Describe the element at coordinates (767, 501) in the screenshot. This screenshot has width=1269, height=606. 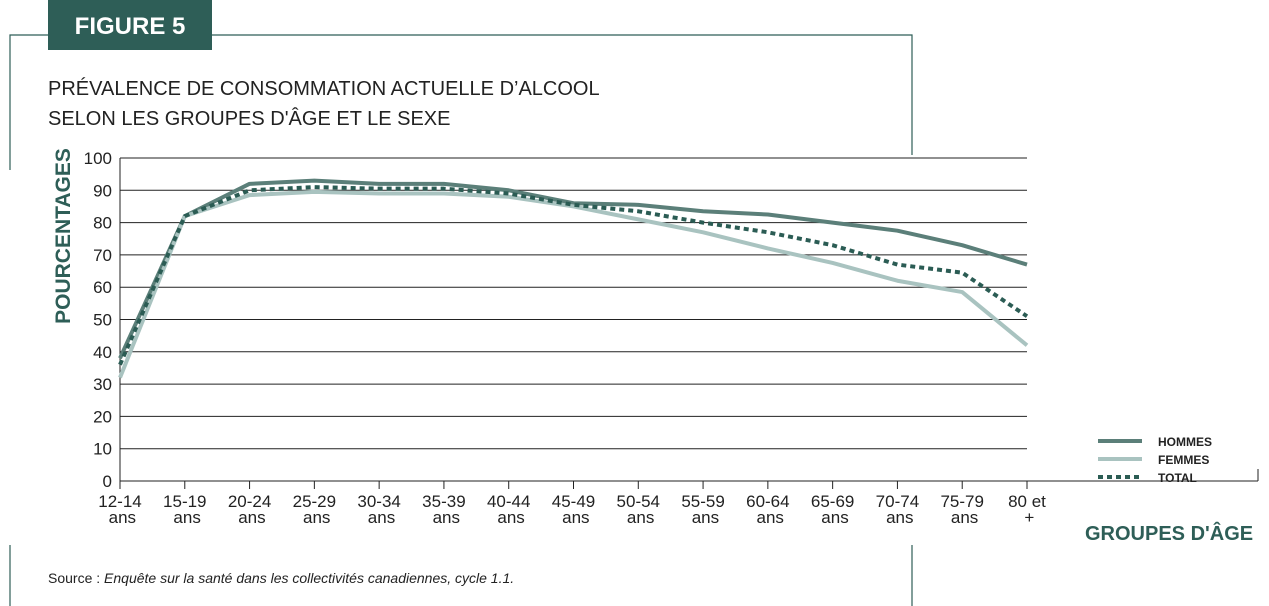
I see `x-tick-label-line: 60-64` at that location.